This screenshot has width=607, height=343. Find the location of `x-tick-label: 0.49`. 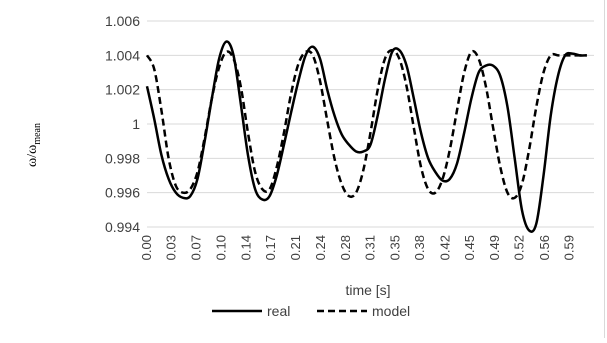

x-tick-label: 0.49 is located at coordinates (494, 247).